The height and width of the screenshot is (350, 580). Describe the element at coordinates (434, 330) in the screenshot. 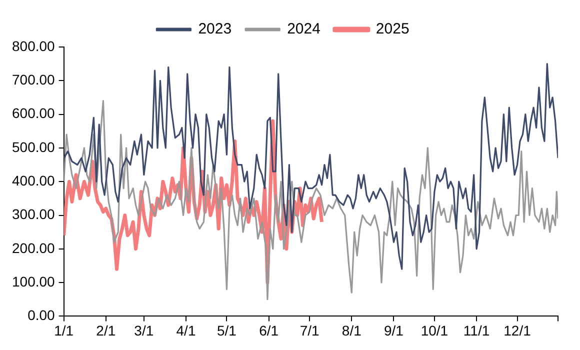

I see `x-tick-label: 10/1` at that location.